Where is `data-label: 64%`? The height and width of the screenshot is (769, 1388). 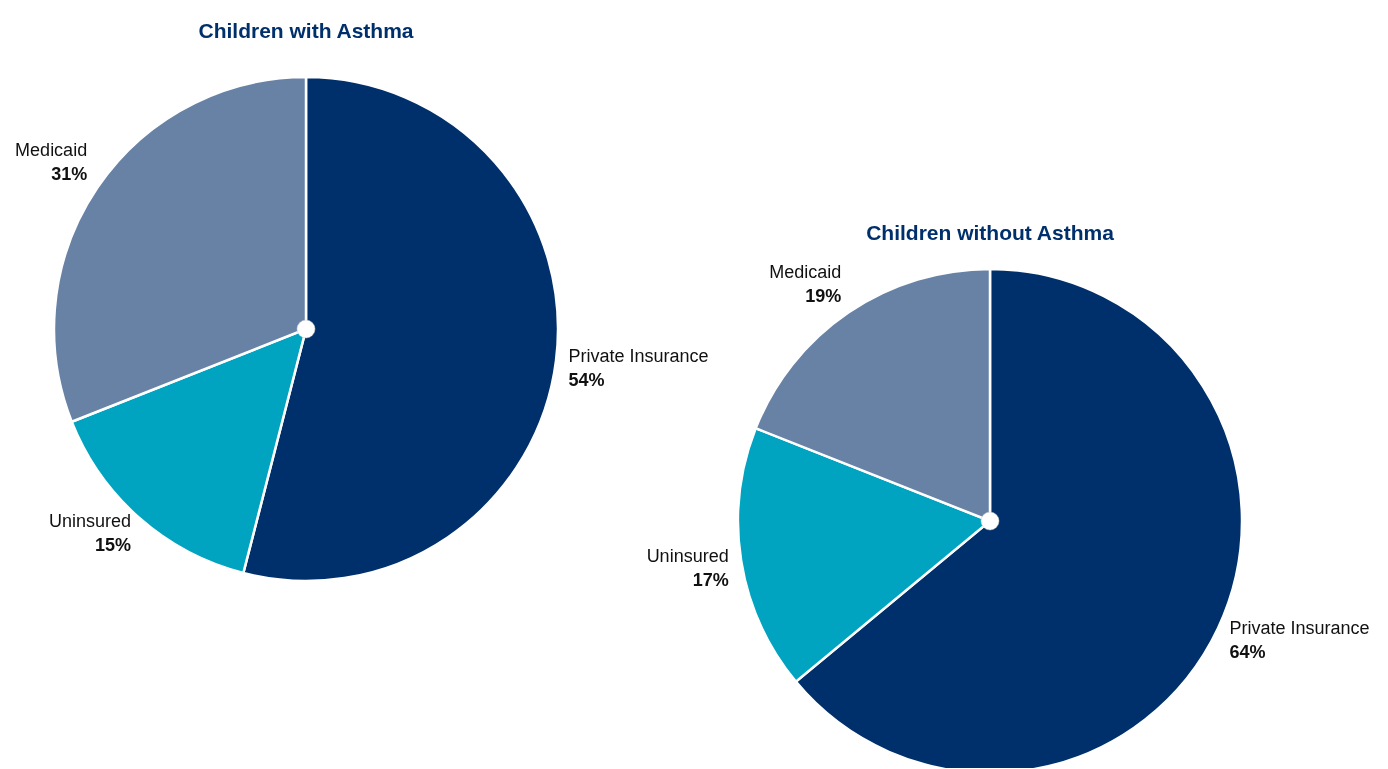
data-label: 64% is located at coordinates (1247, 651).